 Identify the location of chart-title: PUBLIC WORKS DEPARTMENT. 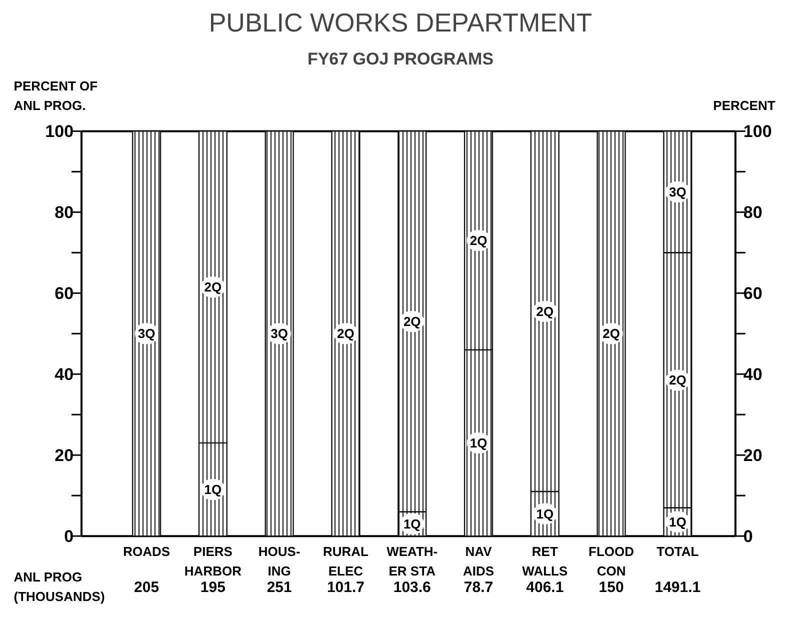
(400, 23).